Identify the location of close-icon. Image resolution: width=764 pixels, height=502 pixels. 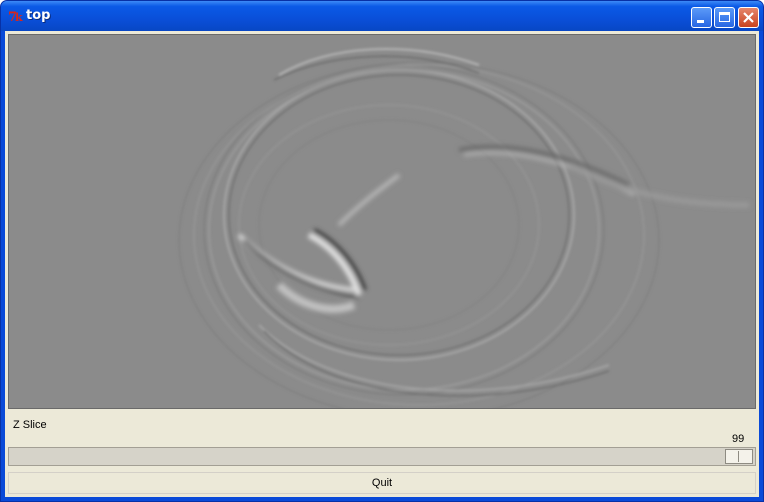
(748, 17).